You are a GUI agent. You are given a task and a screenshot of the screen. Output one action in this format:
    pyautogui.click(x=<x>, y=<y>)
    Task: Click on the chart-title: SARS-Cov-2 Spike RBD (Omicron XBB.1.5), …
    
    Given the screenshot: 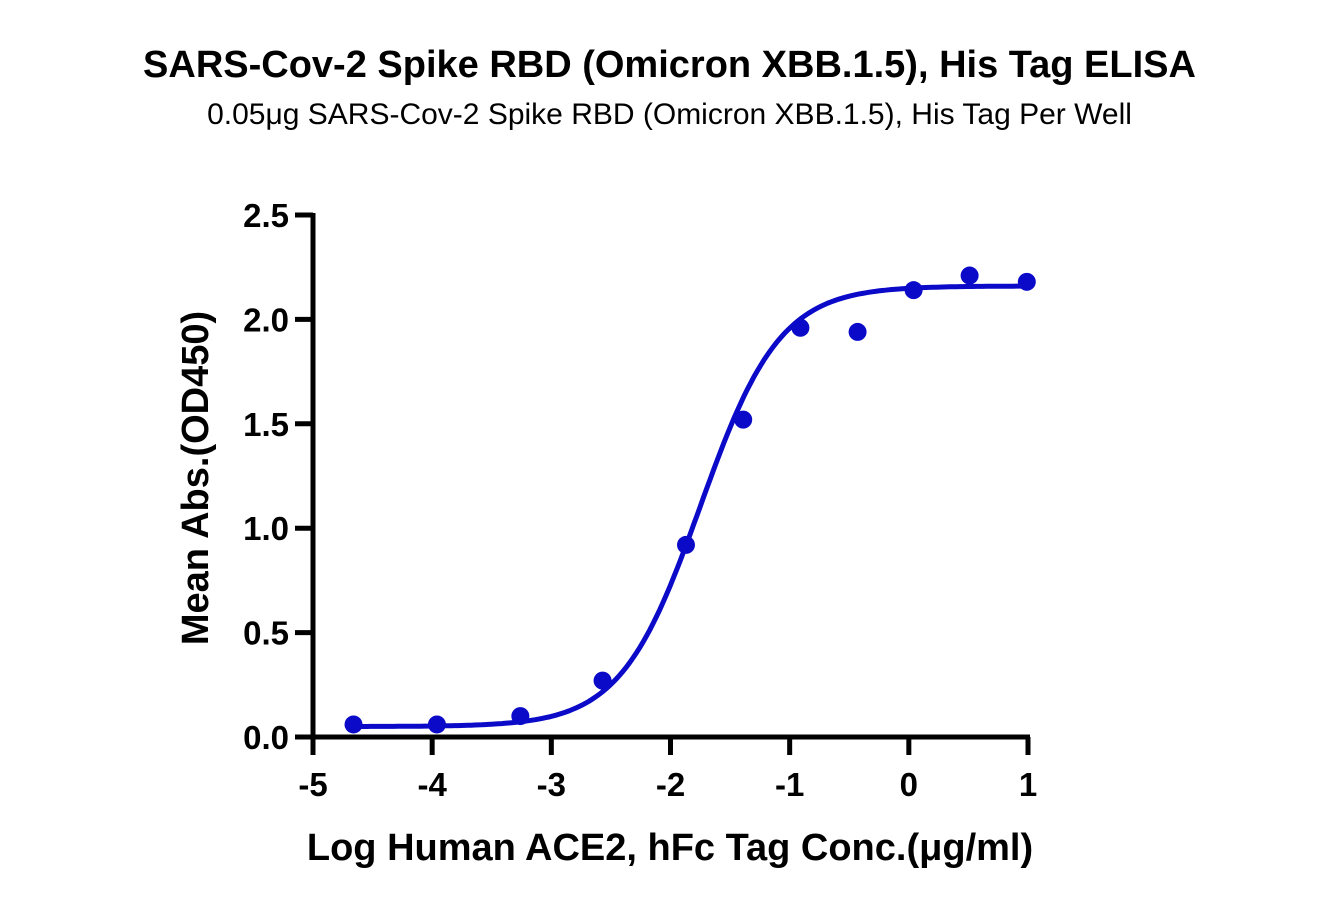 What is the action you would take?
    pyautogui.click(x=669, y=65)
    